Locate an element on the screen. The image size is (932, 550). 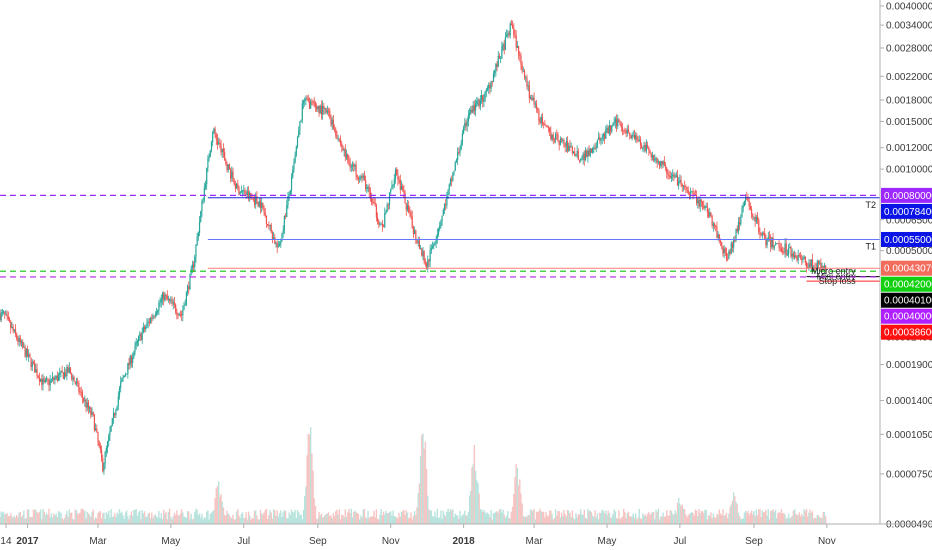
time-tick-label: 2017 is located at coordinates (27, 541).